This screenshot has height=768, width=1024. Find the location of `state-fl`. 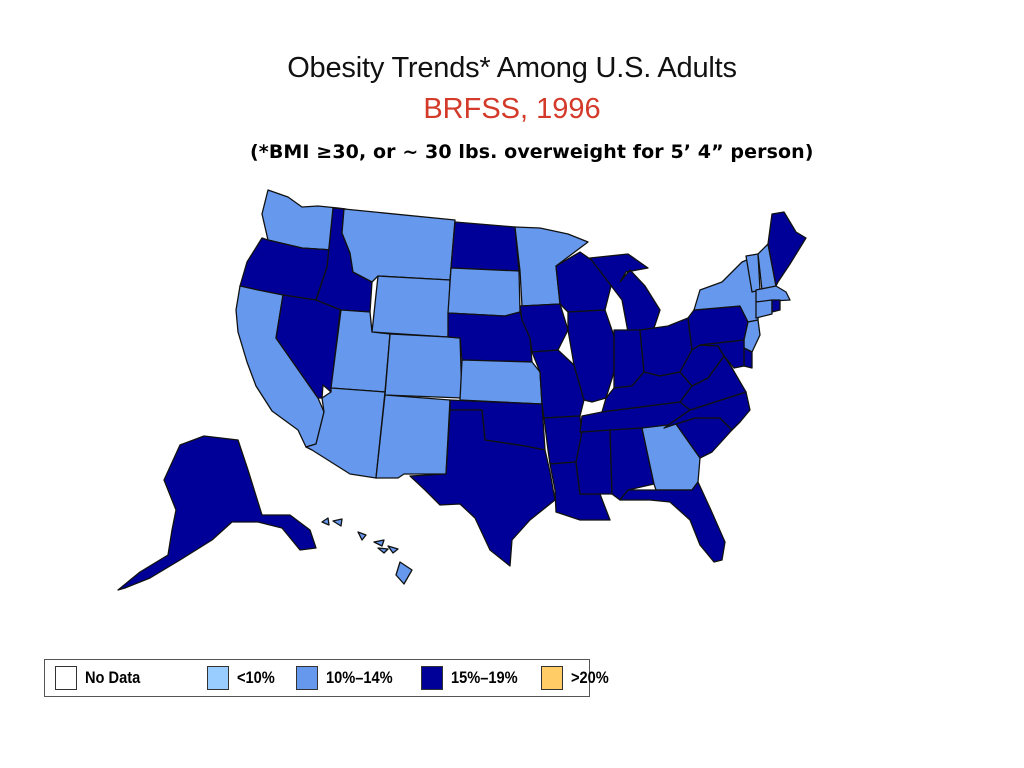

state-fl is located at coordinates (672, 522).